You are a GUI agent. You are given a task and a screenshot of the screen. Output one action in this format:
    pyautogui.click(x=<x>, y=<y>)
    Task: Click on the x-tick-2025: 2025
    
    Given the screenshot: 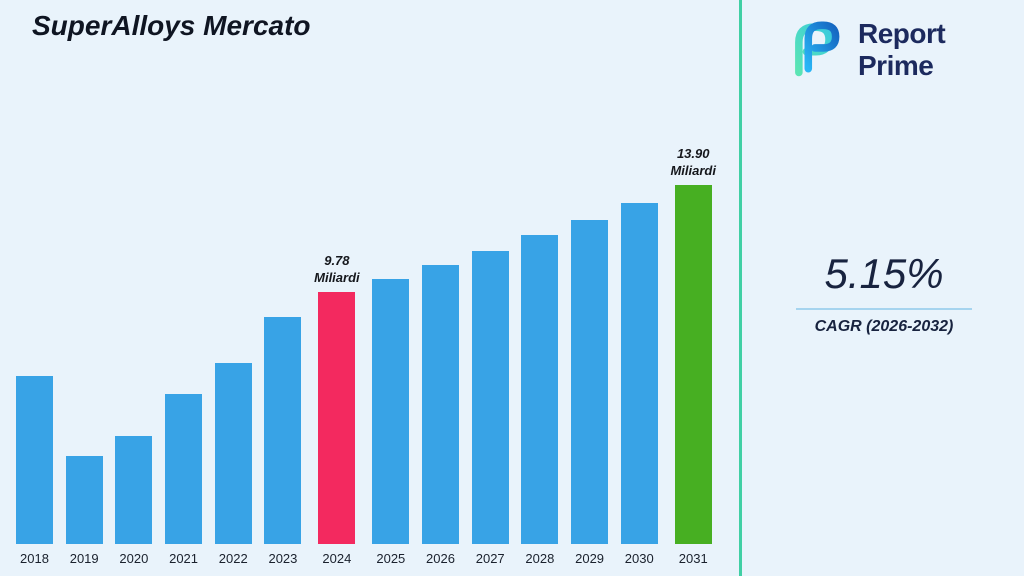 What is the action you would take?
    pyautogui.click(x=391, y=558)
    